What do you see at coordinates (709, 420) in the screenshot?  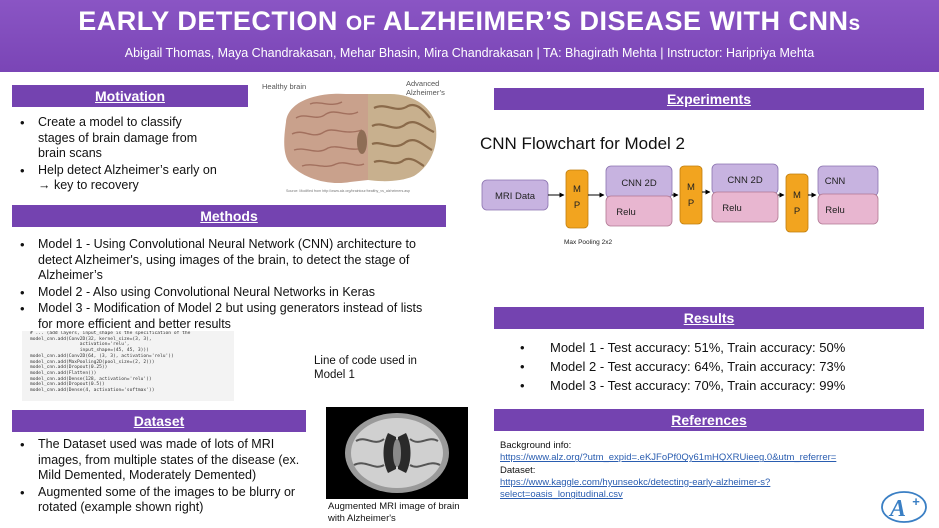 I see `references-heading: References` at bounding box center [709, 420].